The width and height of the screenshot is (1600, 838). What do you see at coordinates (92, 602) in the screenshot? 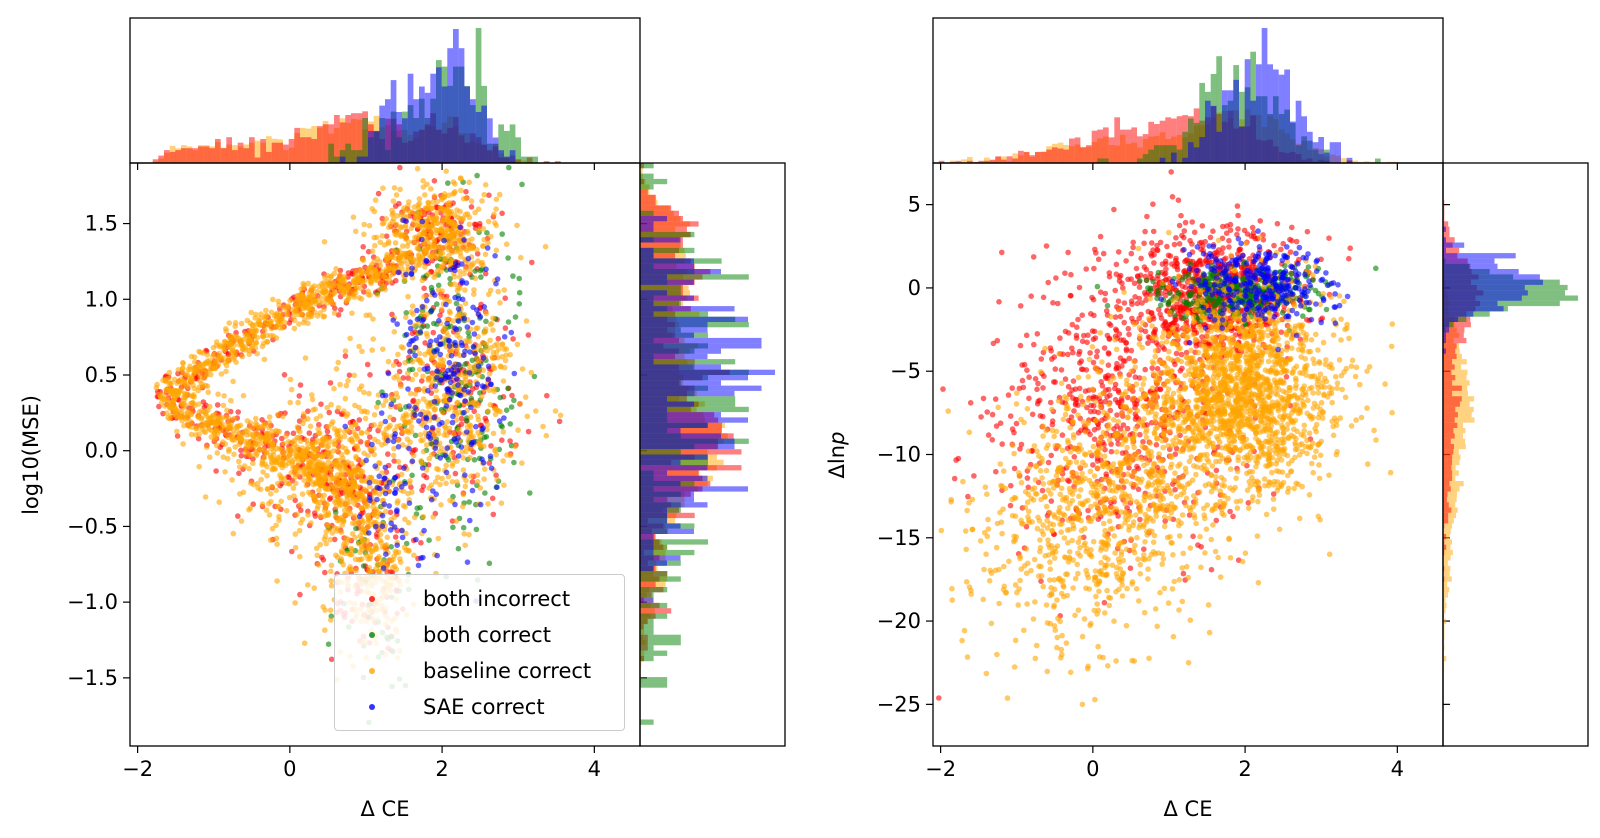
I see `y-tick-label: −1.0` at bounding box center [92, 602].